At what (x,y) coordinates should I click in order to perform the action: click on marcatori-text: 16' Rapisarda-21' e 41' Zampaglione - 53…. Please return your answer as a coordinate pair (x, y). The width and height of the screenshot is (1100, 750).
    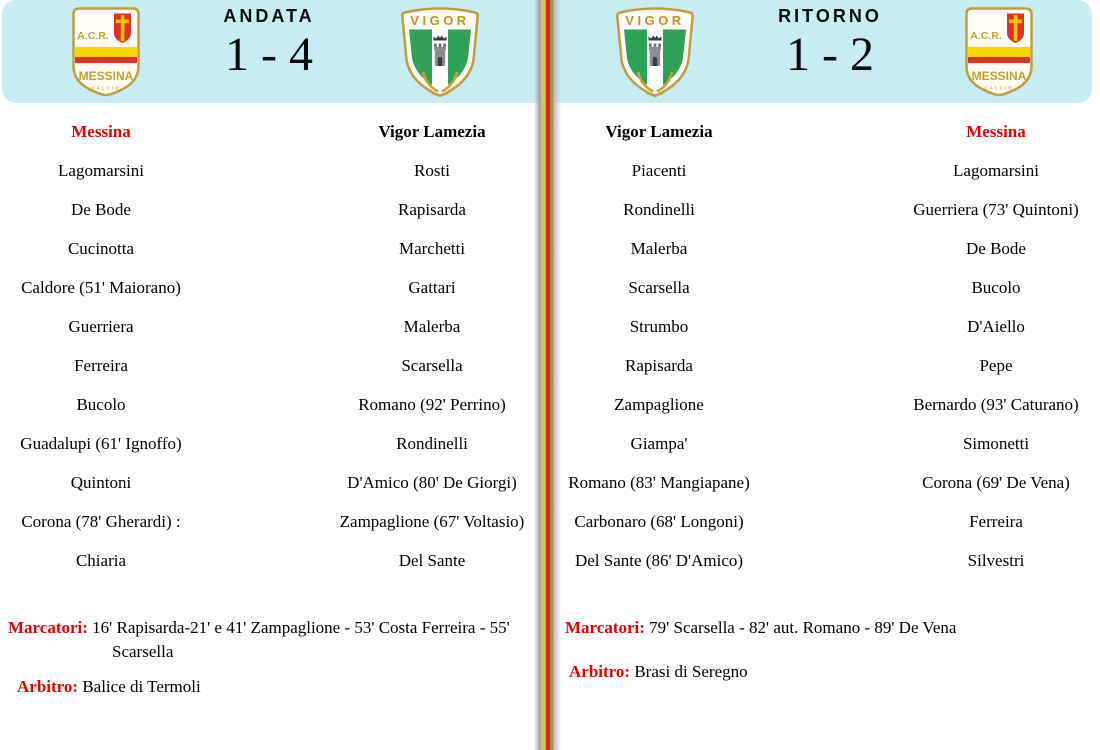
    Looking at the image, I should click on (301, 639).